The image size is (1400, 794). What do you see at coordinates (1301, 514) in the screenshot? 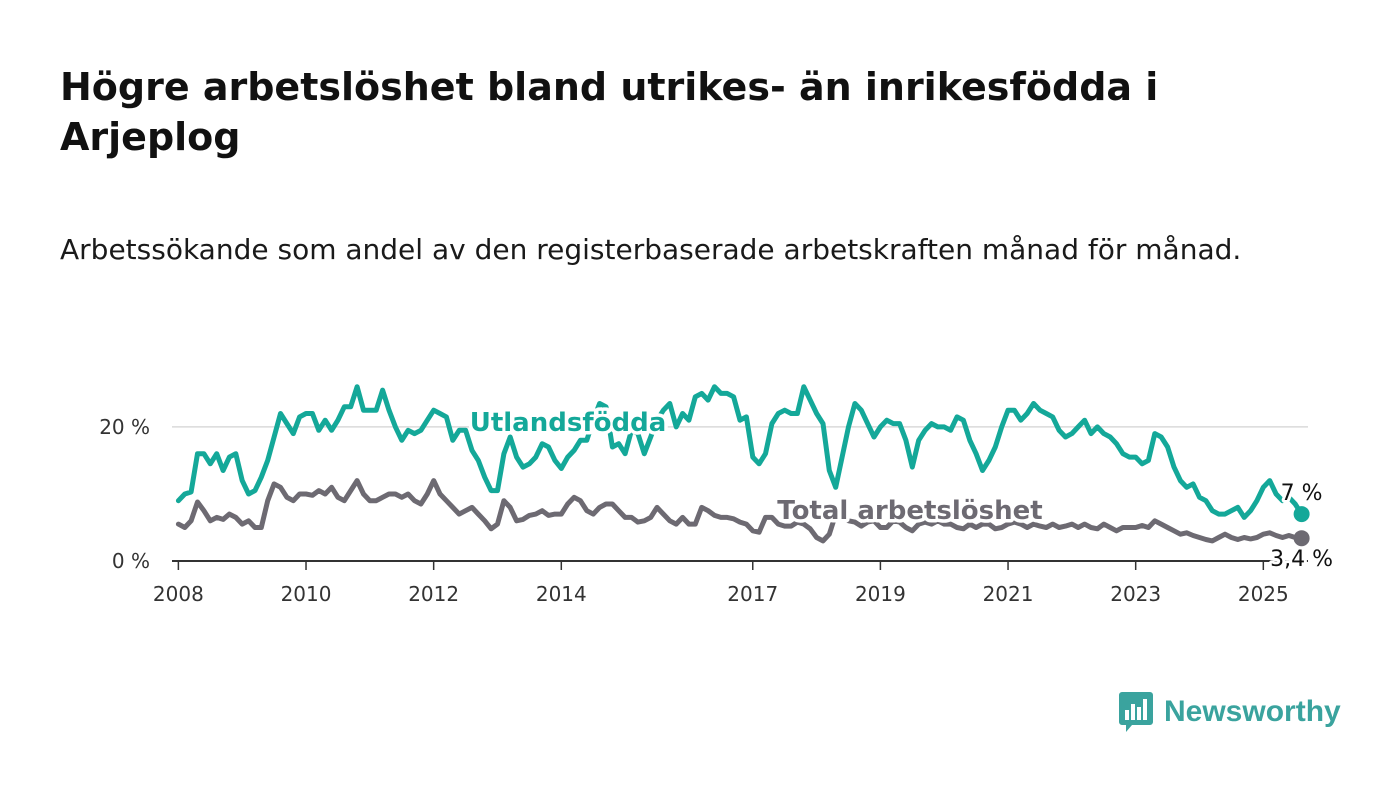
I see `series-endpoint-utlandsfodda` at bounding box center [1301, 514].